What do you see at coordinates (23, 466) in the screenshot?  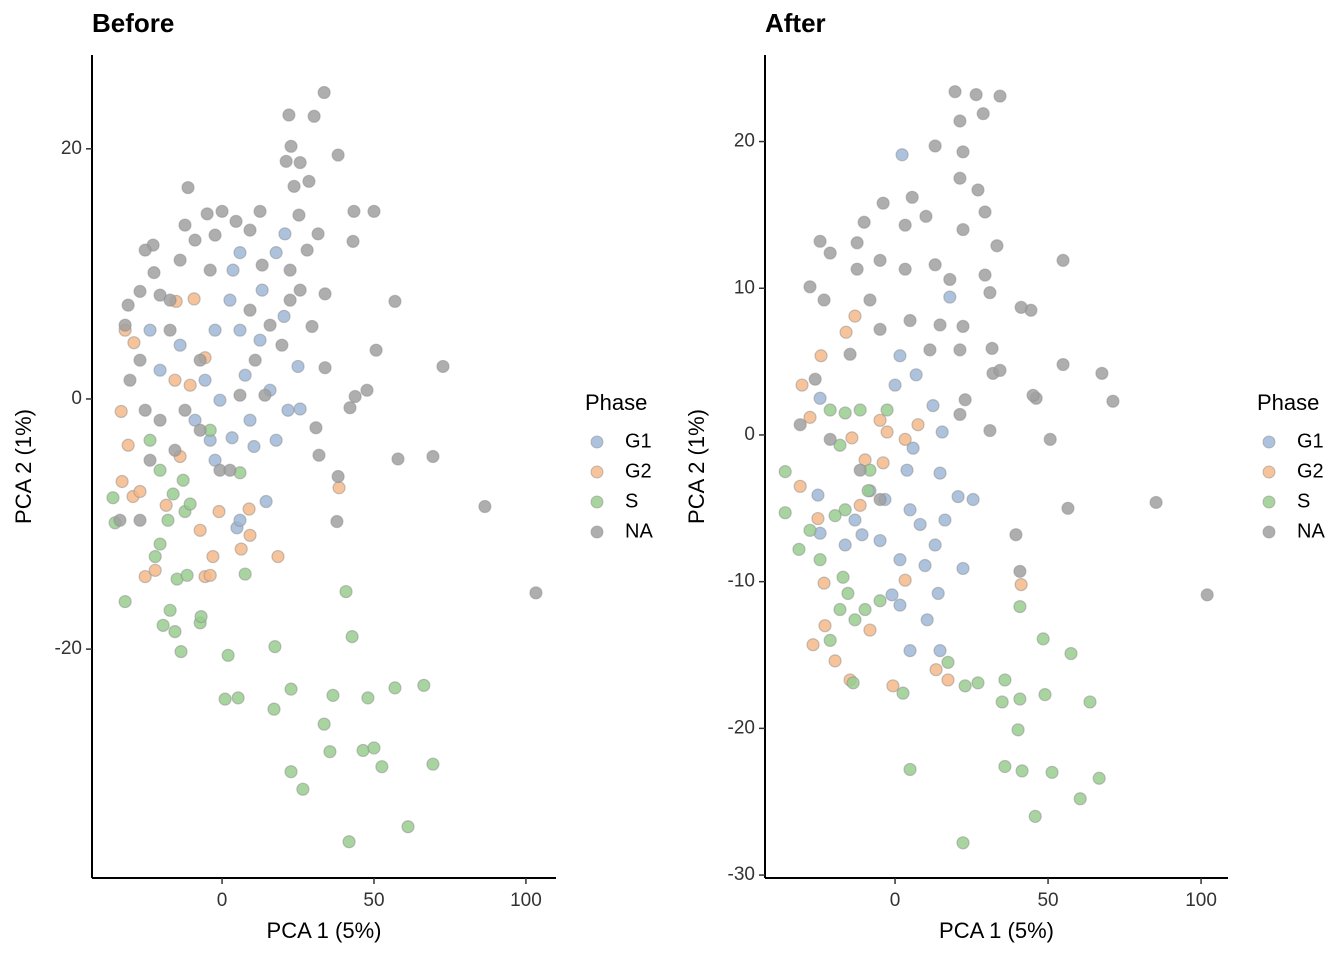 I see `y-axis-label: PCA 2 (1%)` at bounding box center [23, 466].